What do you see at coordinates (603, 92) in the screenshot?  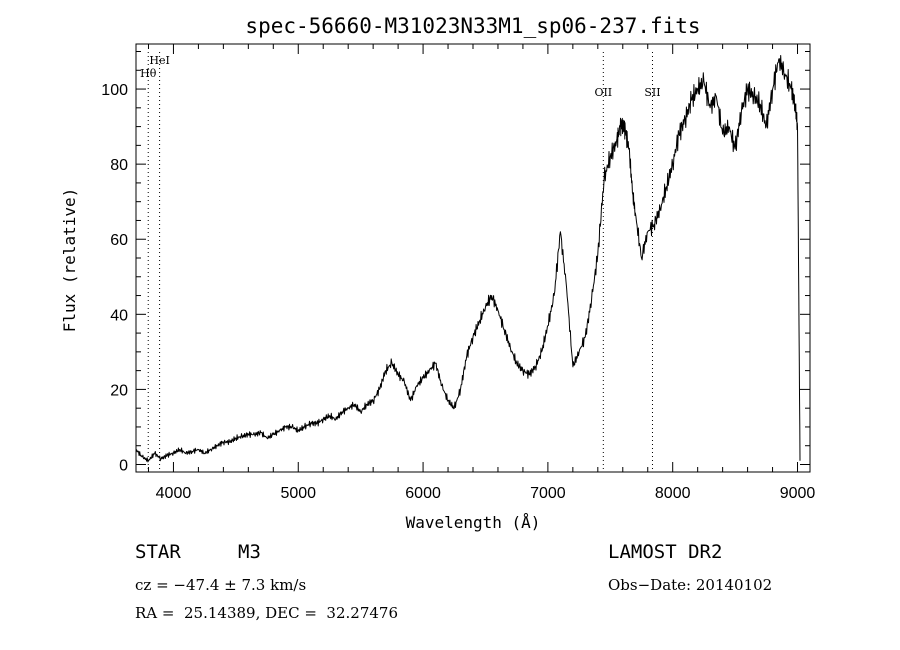 I see `annotation-label: OII` at bounding box center [603, 92].